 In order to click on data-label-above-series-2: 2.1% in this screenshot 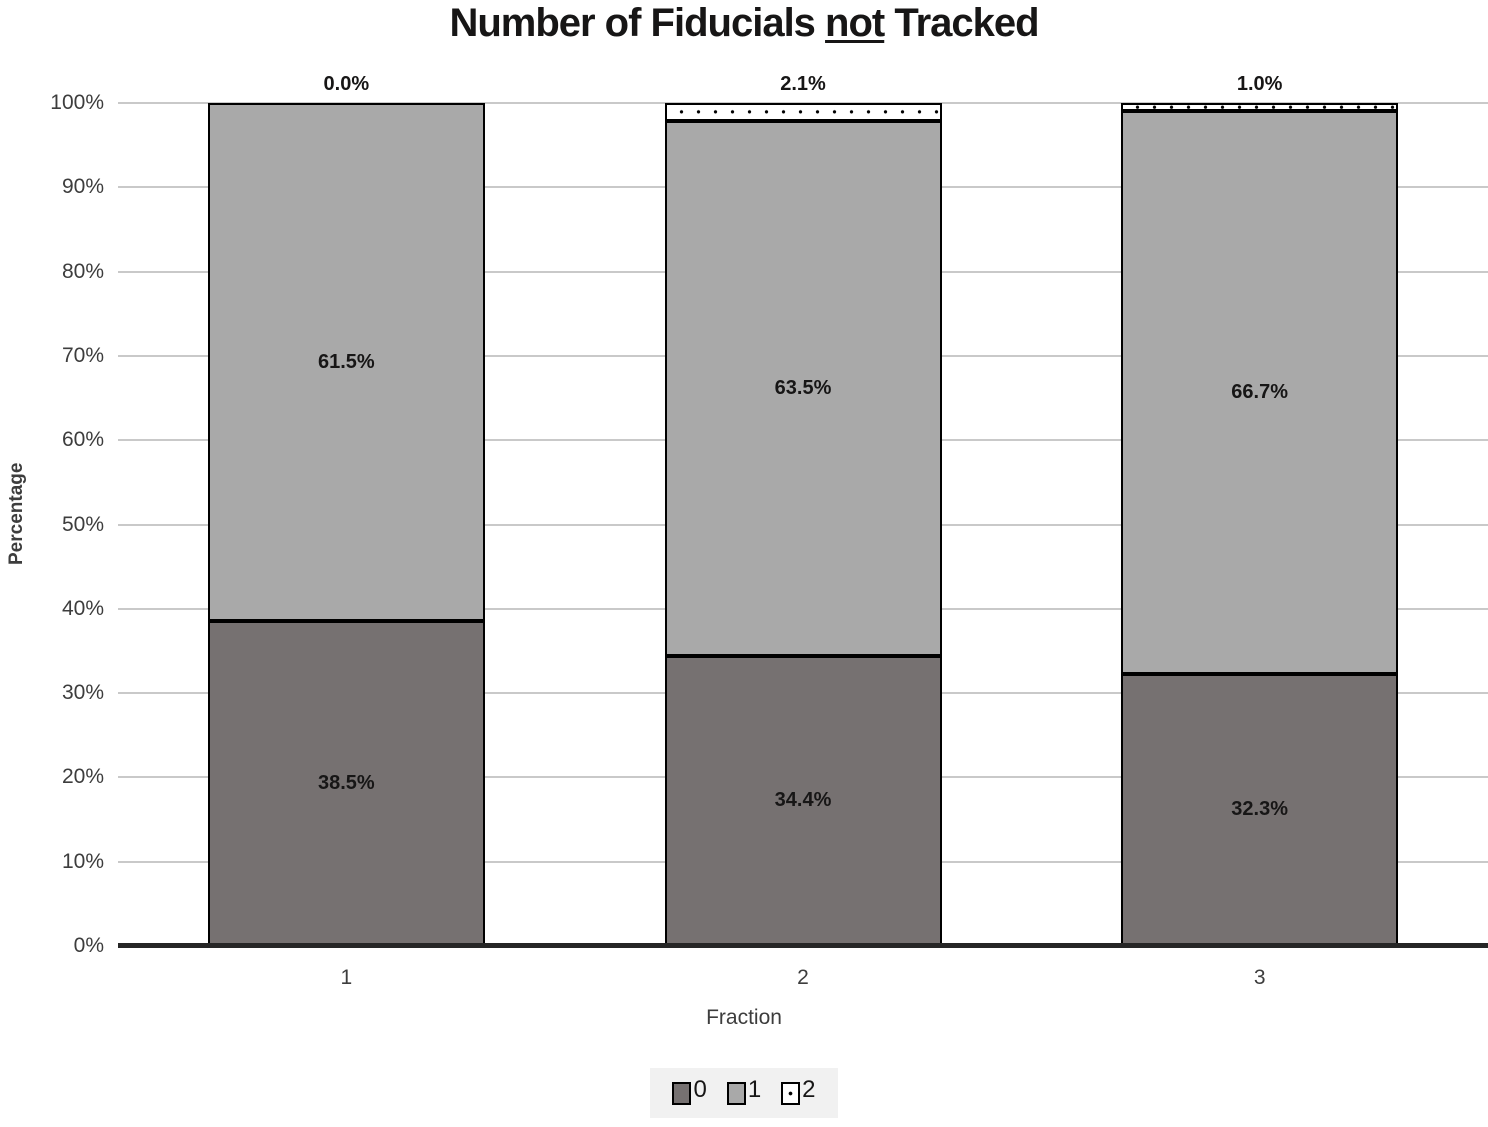, I will do `click(803, 84)`.